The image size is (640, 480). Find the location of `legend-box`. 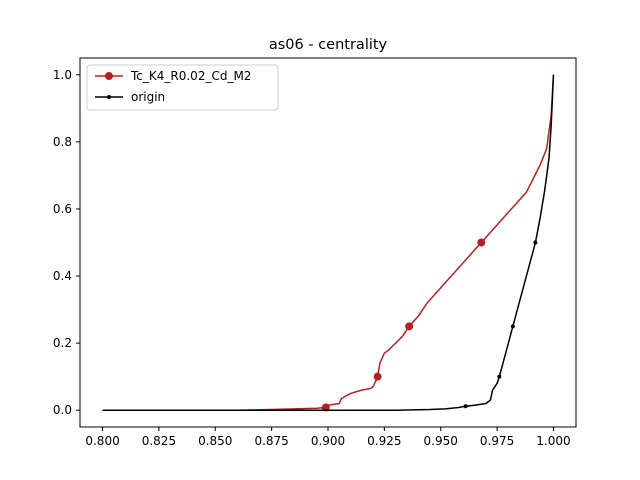

legend-box is located at coordinates (182, 87).